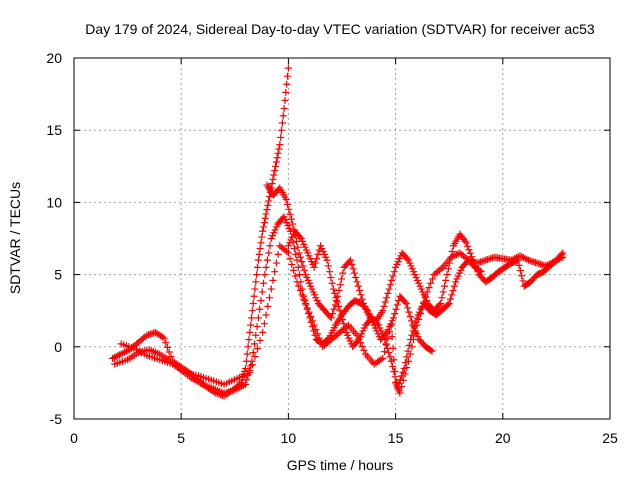 This screenshot has width=640, height=480. I want to click on x-tick-label: 5, so click(181, 438).